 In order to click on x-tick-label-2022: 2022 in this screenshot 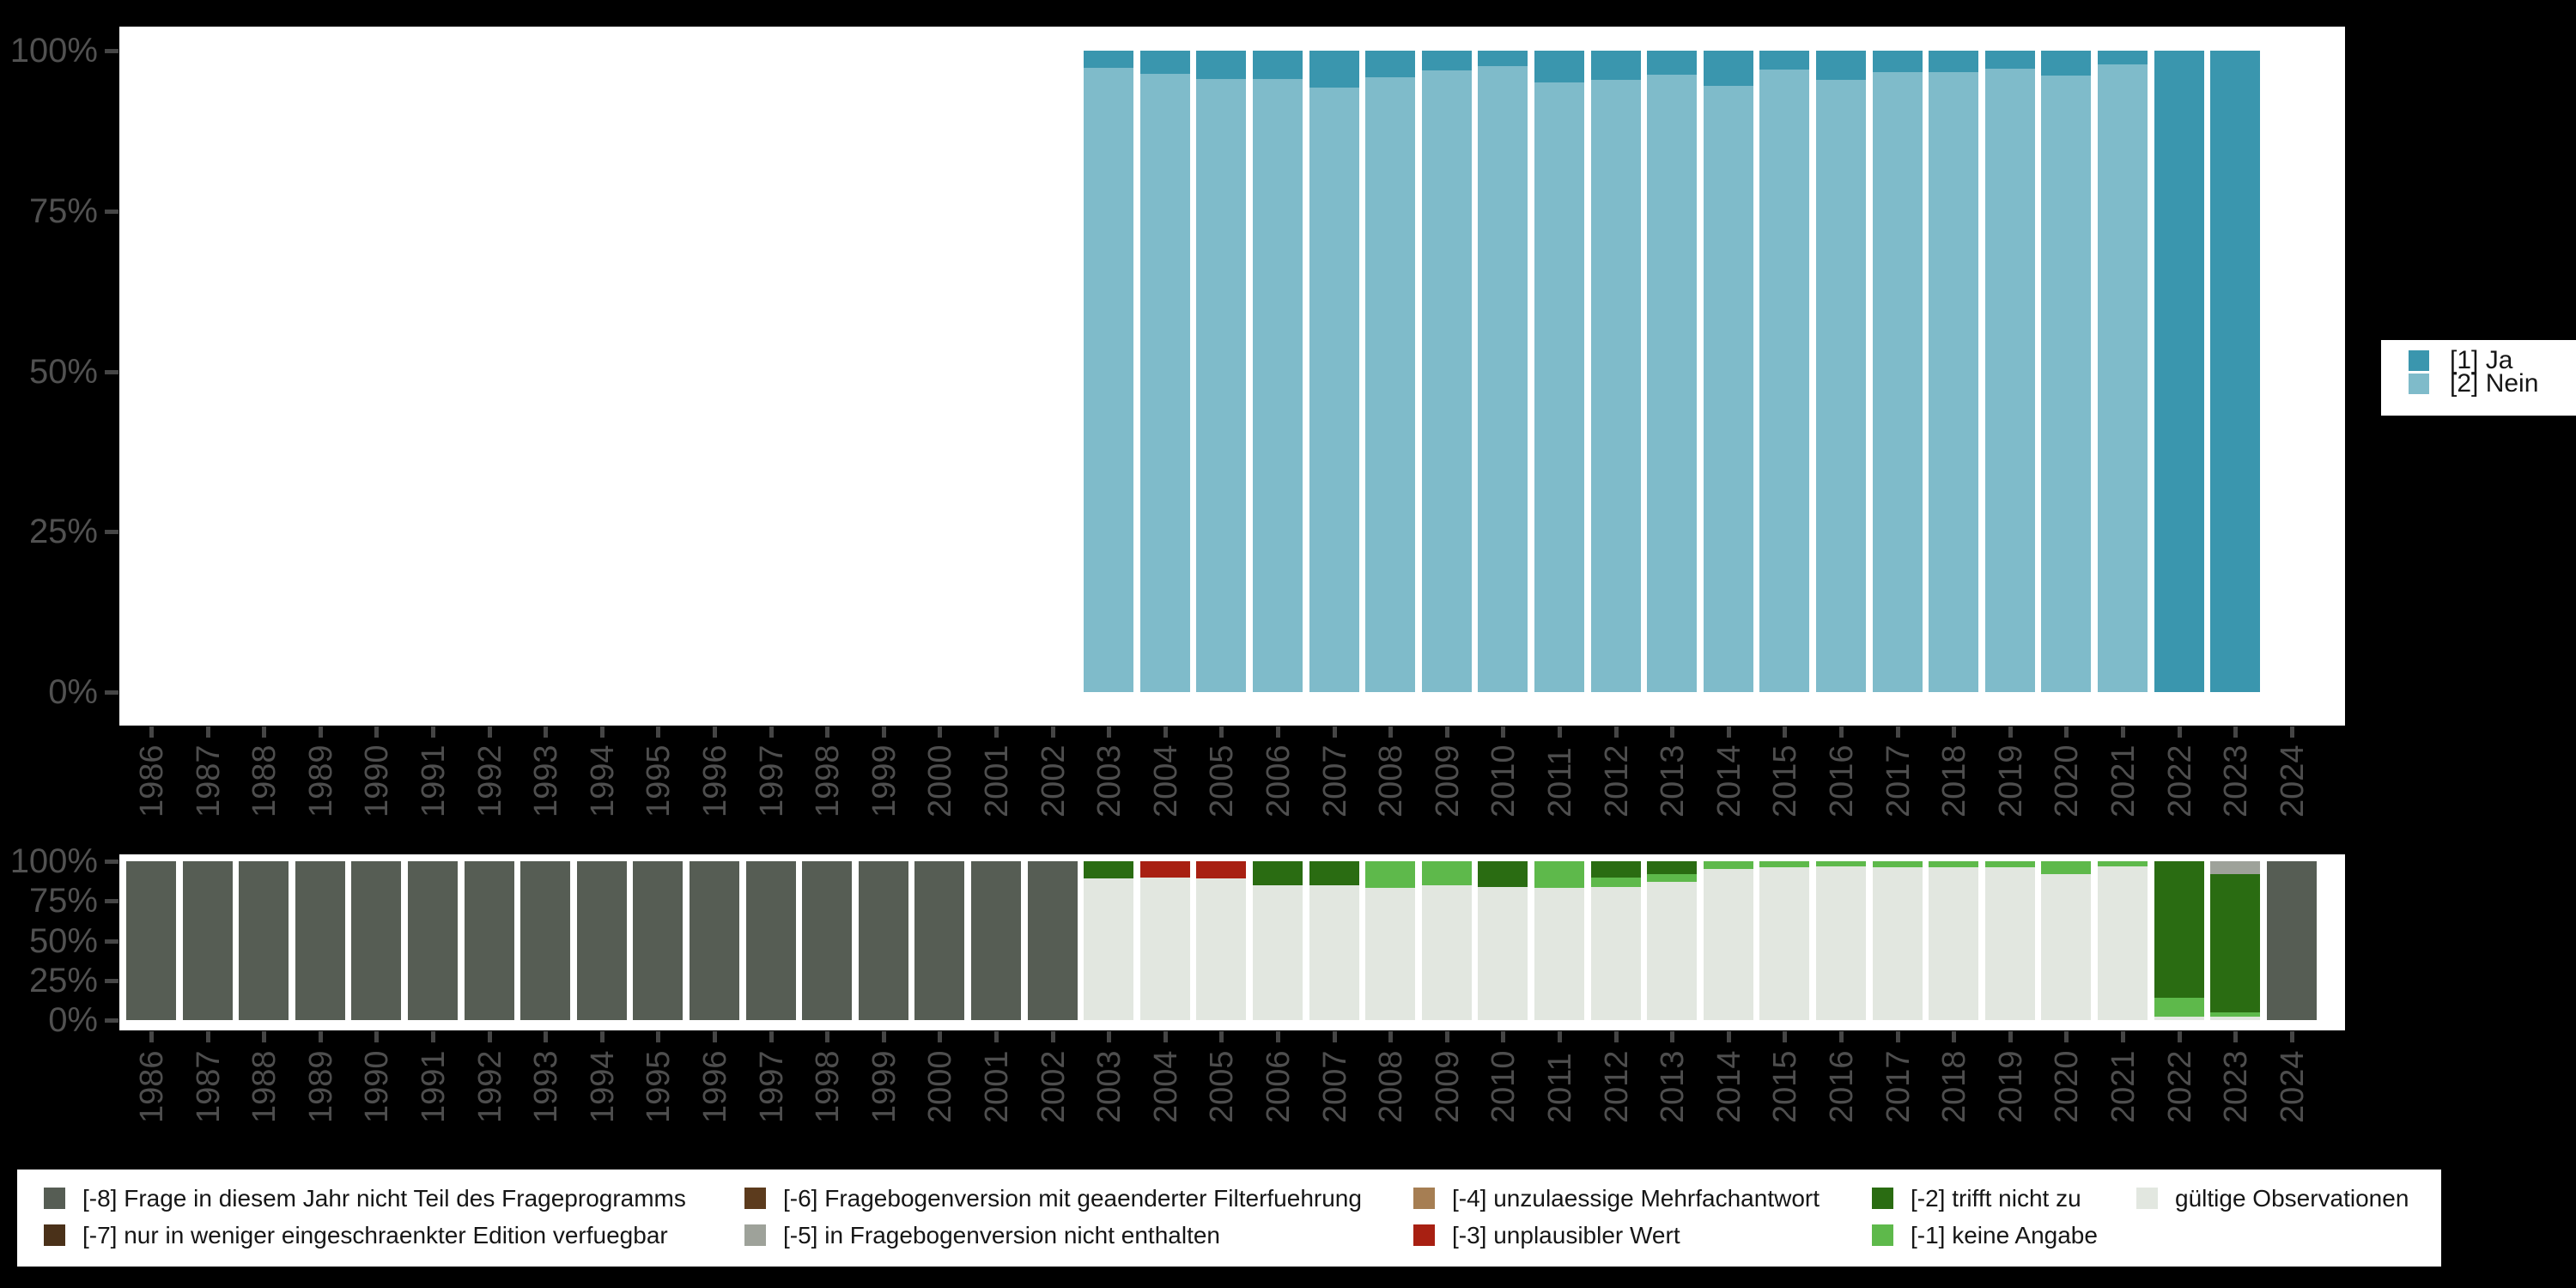, I will do `click(2179, 781)`.